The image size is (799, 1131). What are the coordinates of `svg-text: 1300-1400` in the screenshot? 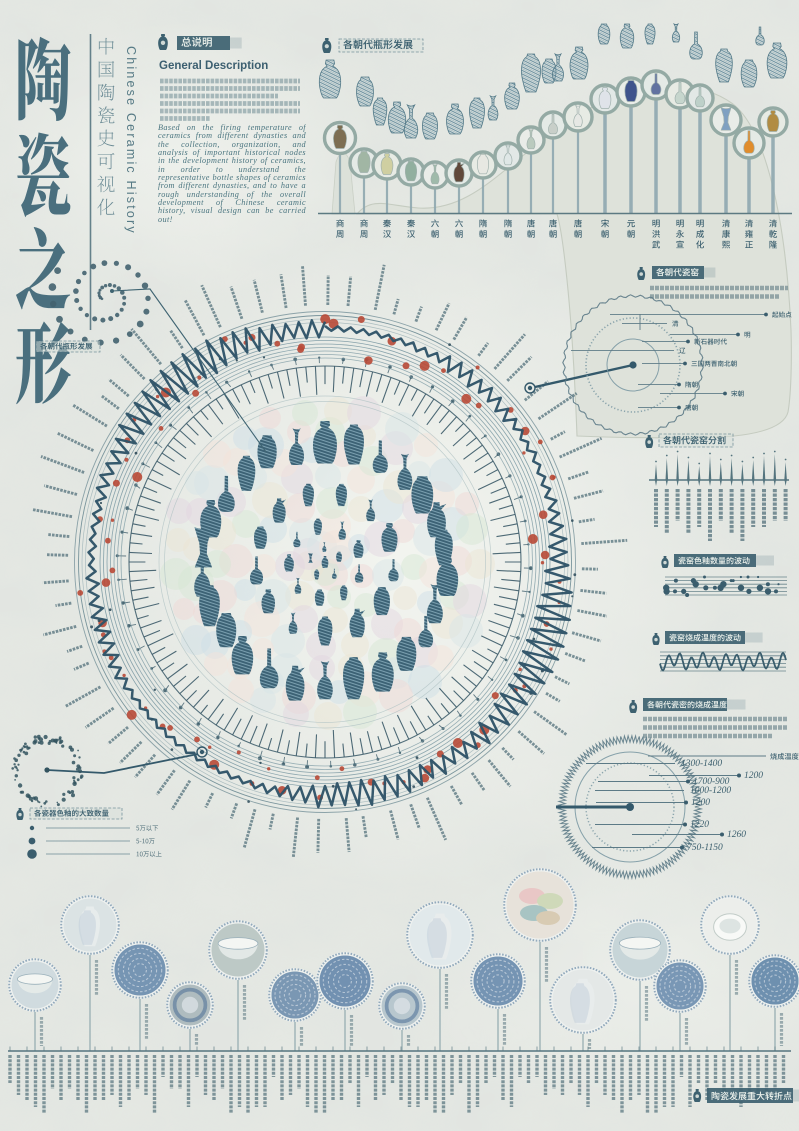 It's located at (701, 764).